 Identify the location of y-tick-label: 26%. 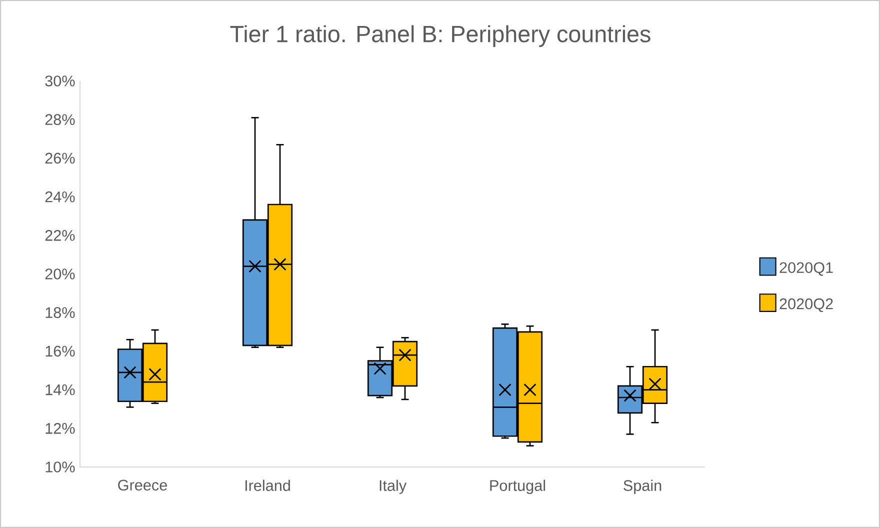
(60, 158).